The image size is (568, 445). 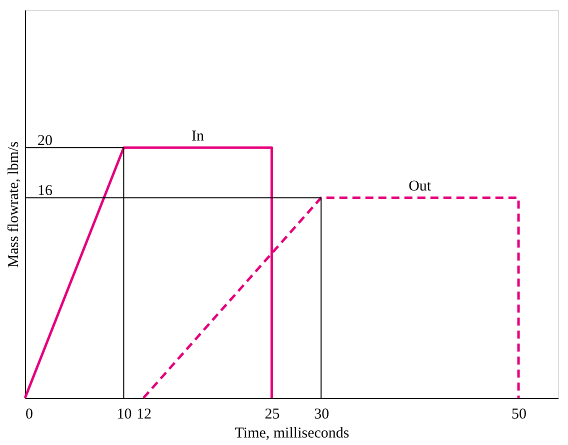 What do you see at coordinates (14, 204) in the screenshot?
I see `y-axis-title: Mass flowrate, lbm/s` at bounding box center [14, 204].